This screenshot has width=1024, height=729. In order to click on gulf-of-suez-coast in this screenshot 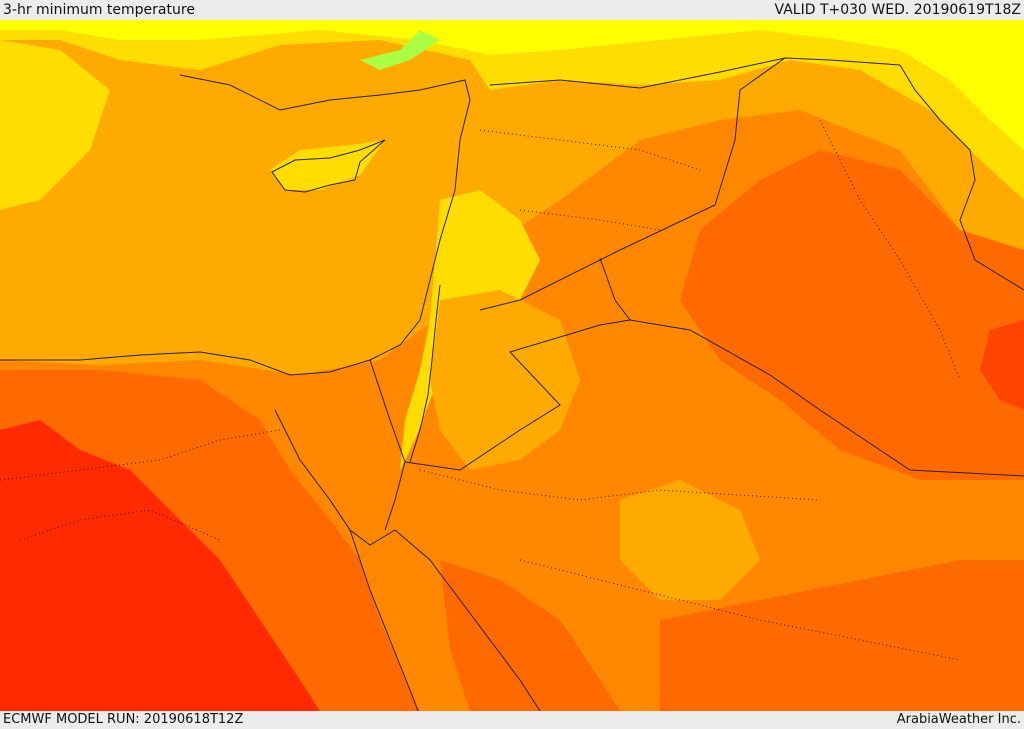, I will do `click(335, 477)`.